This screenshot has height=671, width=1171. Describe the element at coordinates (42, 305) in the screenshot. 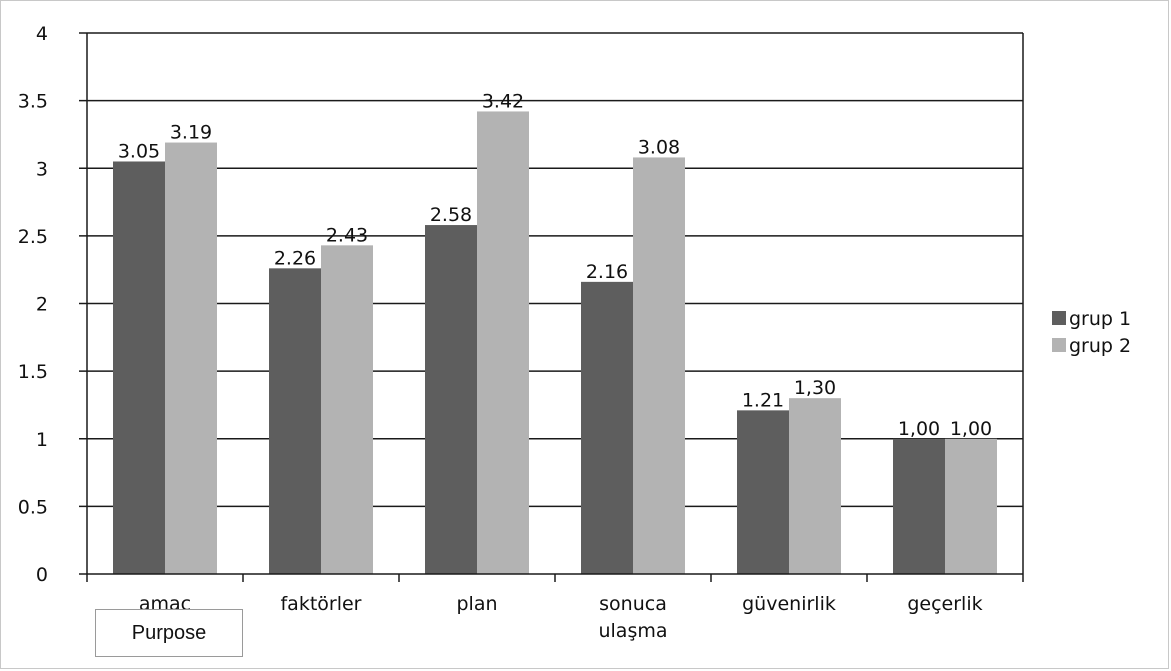

I see `y-tick-label: 2` at that location.